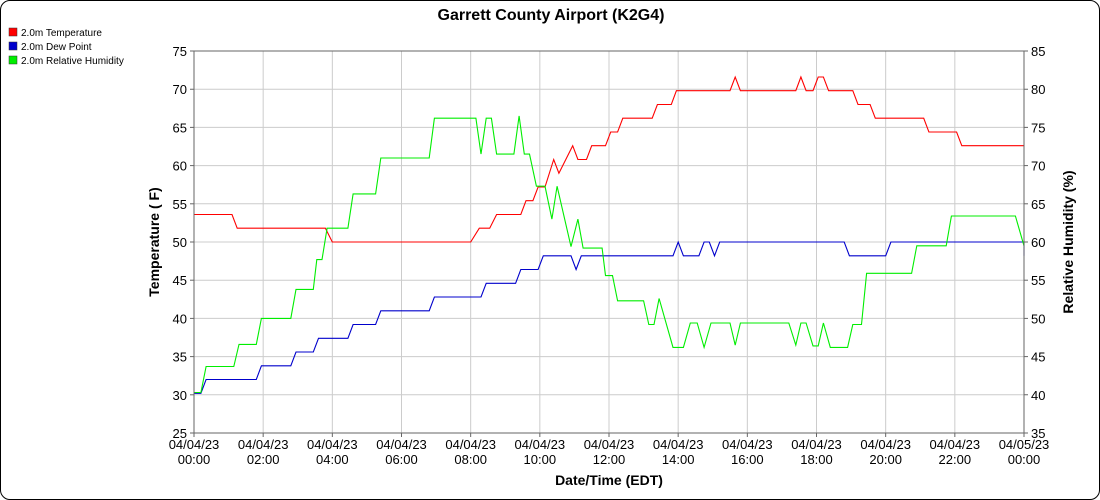  What do you see at coordinates (1038, 204) in the screenshot?
I see `y2-tick-label: 65` at bounding box center [1038, 204].